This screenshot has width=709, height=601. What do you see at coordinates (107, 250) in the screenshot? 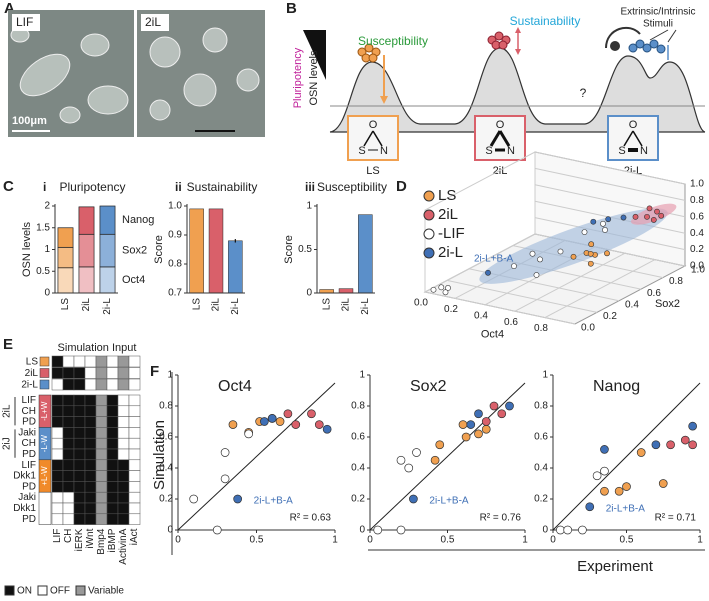
I see `bar-segment` at bounding box center [107, 250].